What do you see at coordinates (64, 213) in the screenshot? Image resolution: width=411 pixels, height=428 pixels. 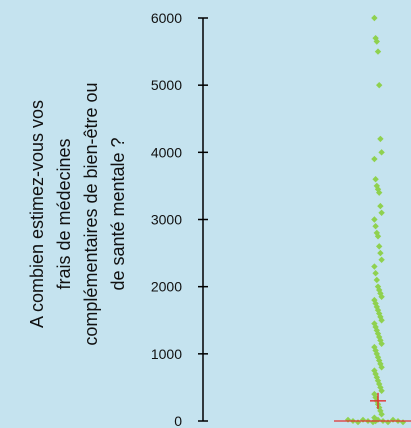 I see `y-axis-label-line-2: frais de médecines` at bounding box center [64, 213].